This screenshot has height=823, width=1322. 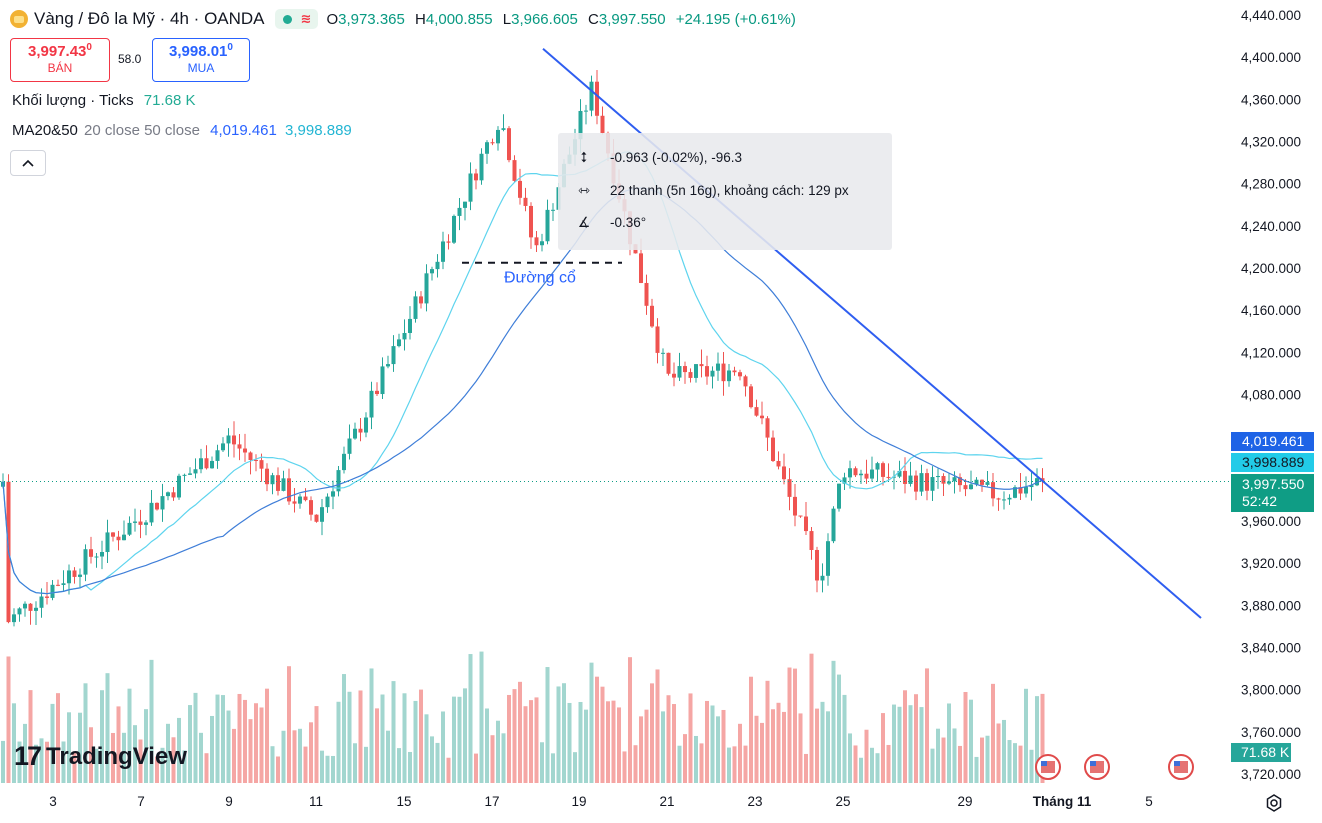 I want to click on y-tick-label: 3,920.000, so click(x=1271, y=563).